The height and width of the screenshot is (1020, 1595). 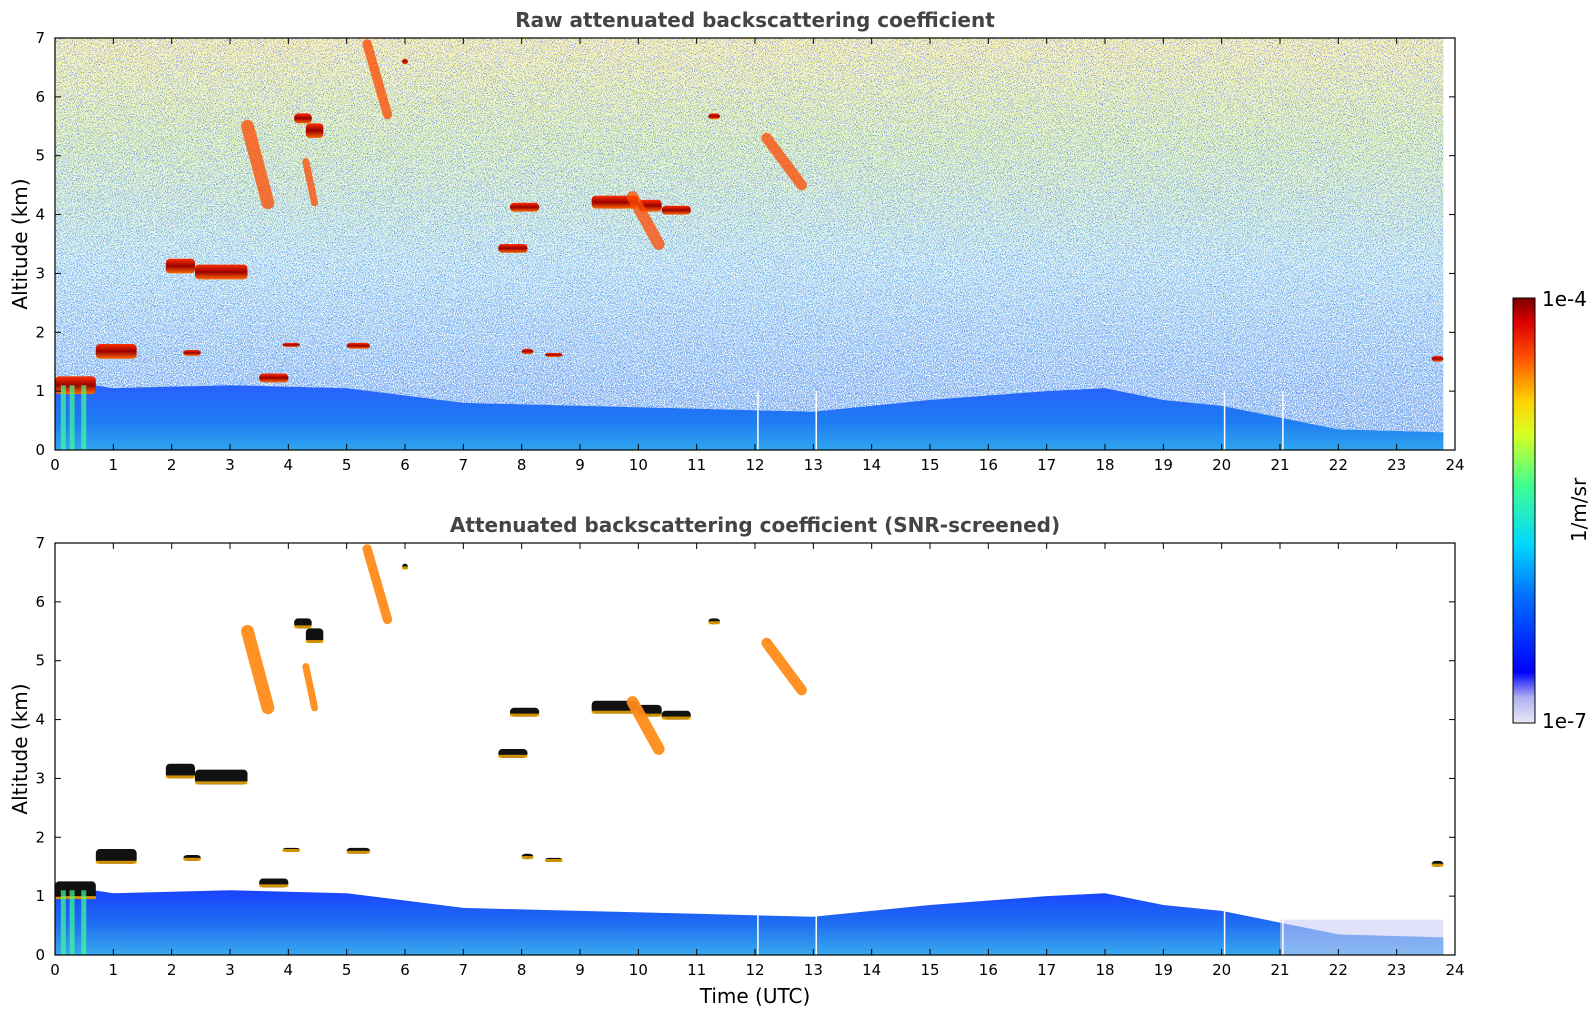 What do you see at coordinates (40, 837) in the screenshot?
I see `y-tick-label: 2` at bounding box center [40, 837].